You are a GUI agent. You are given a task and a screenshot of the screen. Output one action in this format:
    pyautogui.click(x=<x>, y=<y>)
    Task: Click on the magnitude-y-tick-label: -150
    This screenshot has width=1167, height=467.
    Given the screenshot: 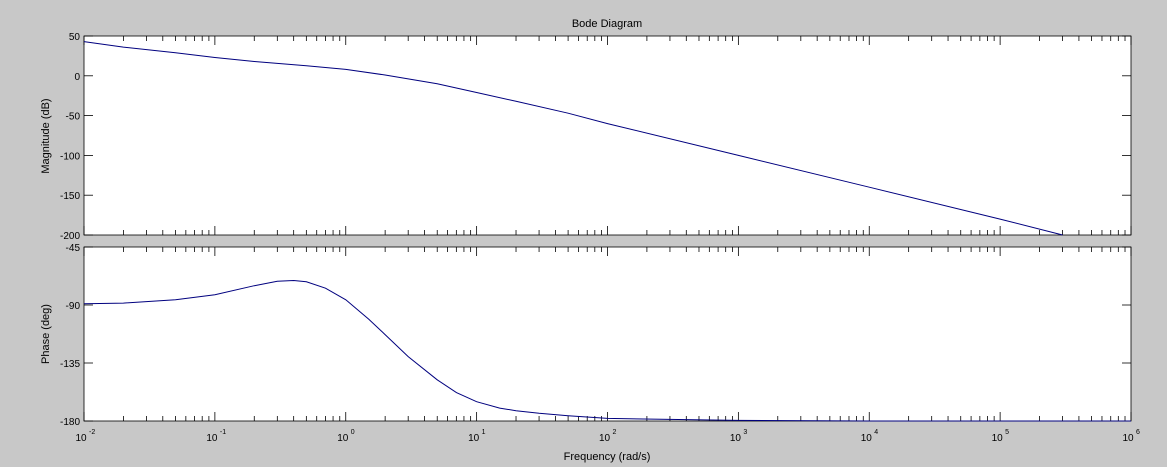 What is the action you would take?
    pyautogui.click(x=70, y=196)
    